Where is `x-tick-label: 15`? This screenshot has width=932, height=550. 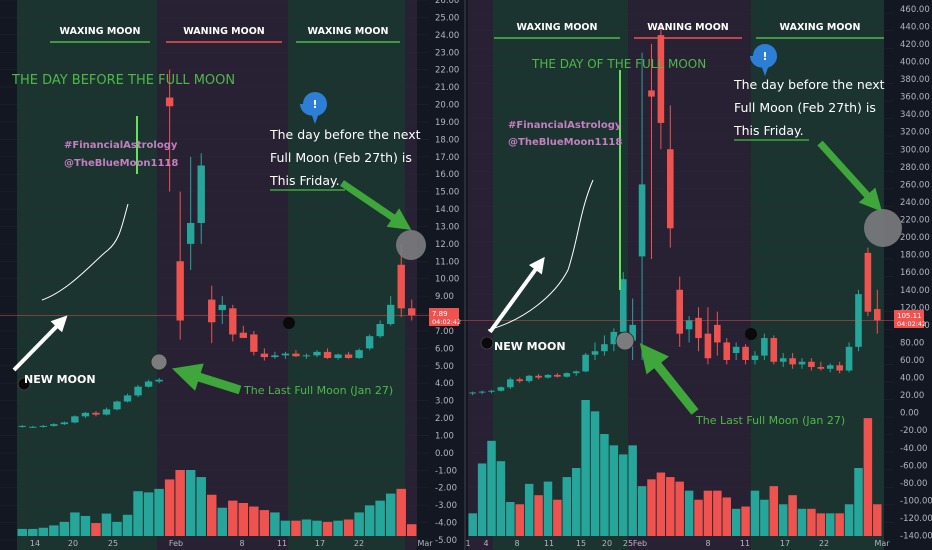
x-tick-label: 15 is located at coordinates (581, 543).